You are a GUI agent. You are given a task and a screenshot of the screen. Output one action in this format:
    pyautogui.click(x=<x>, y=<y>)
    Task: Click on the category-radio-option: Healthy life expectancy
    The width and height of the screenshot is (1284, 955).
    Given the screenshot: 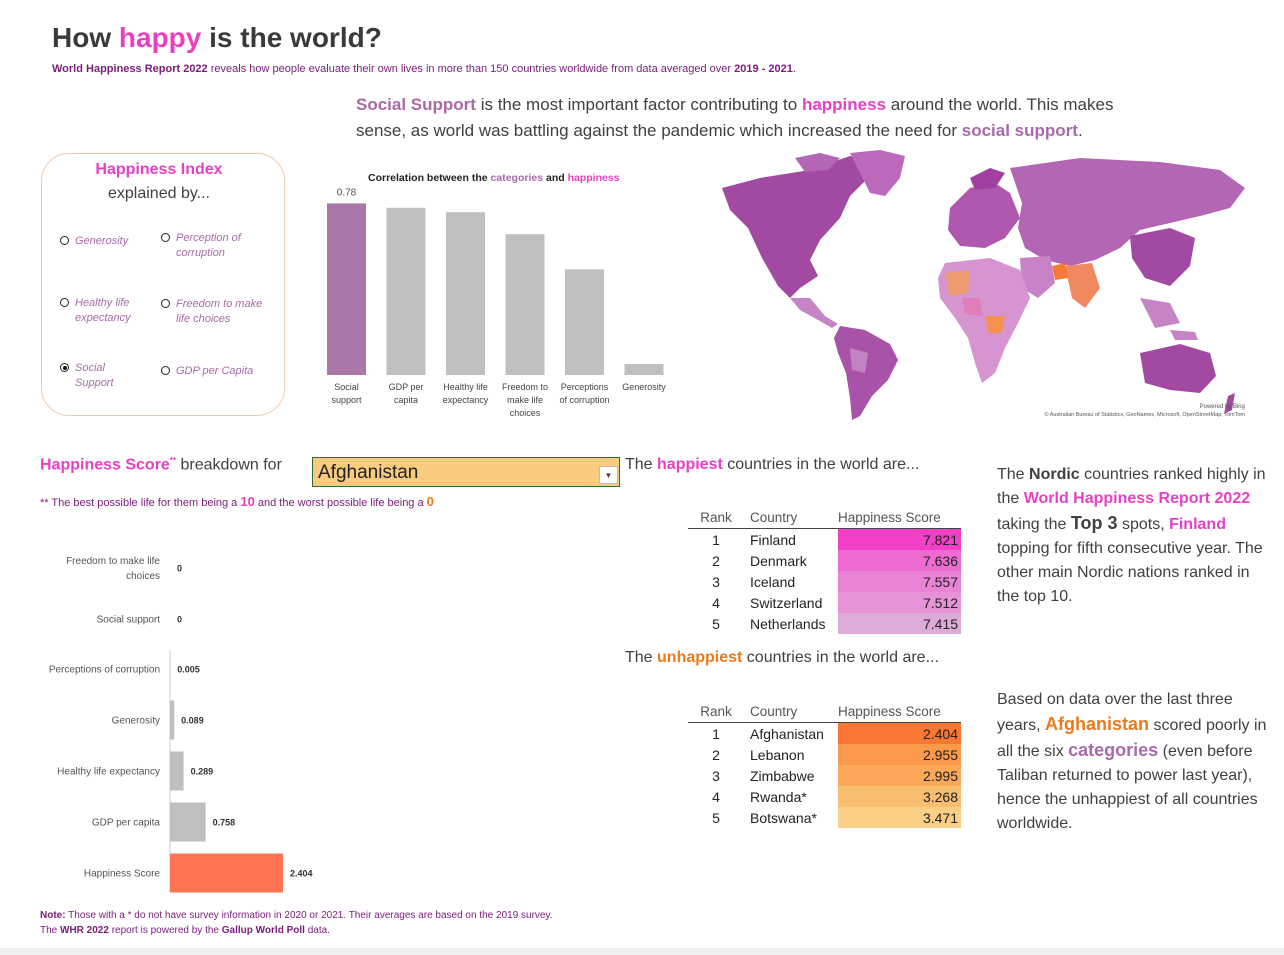 What is the action you would take?
    pyautogui.click(x=95, y=311)
    